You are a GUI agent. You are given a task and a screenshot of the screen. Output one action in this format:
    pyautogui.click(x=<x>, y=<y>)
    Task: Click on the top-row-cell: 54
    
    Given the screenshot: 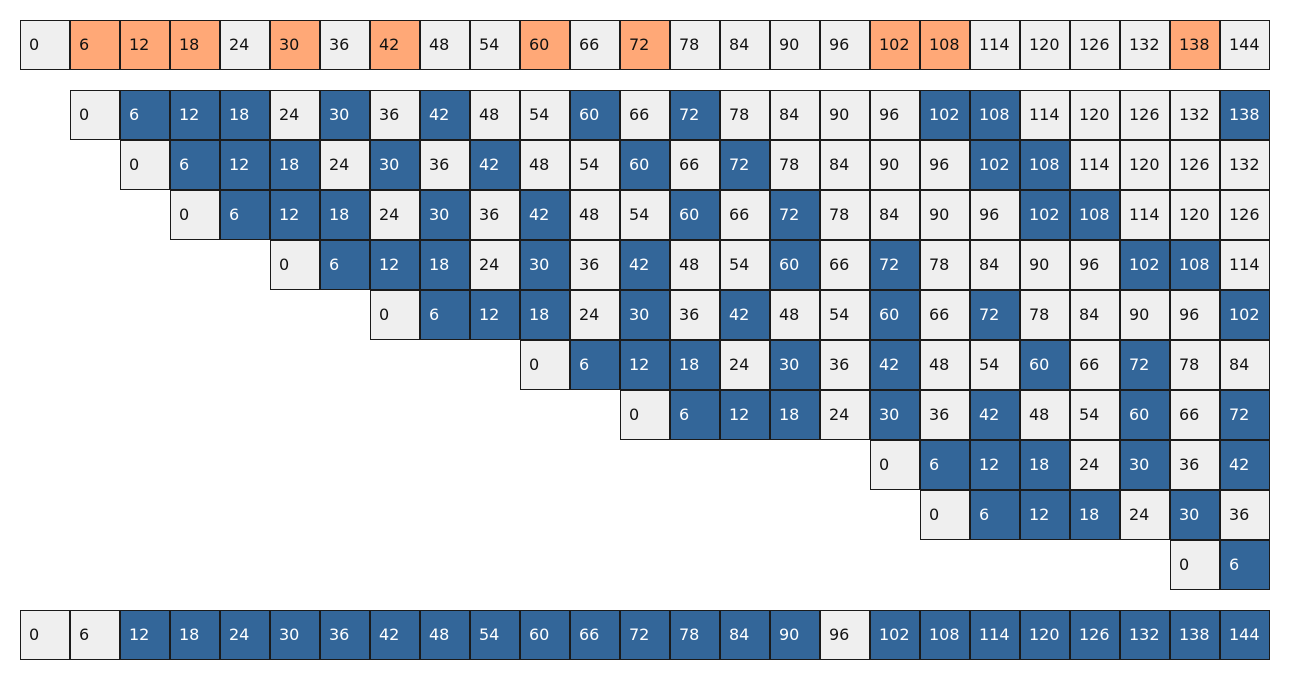 What is the action you would take?
    pyautogui.click(x=495, y=45)
    